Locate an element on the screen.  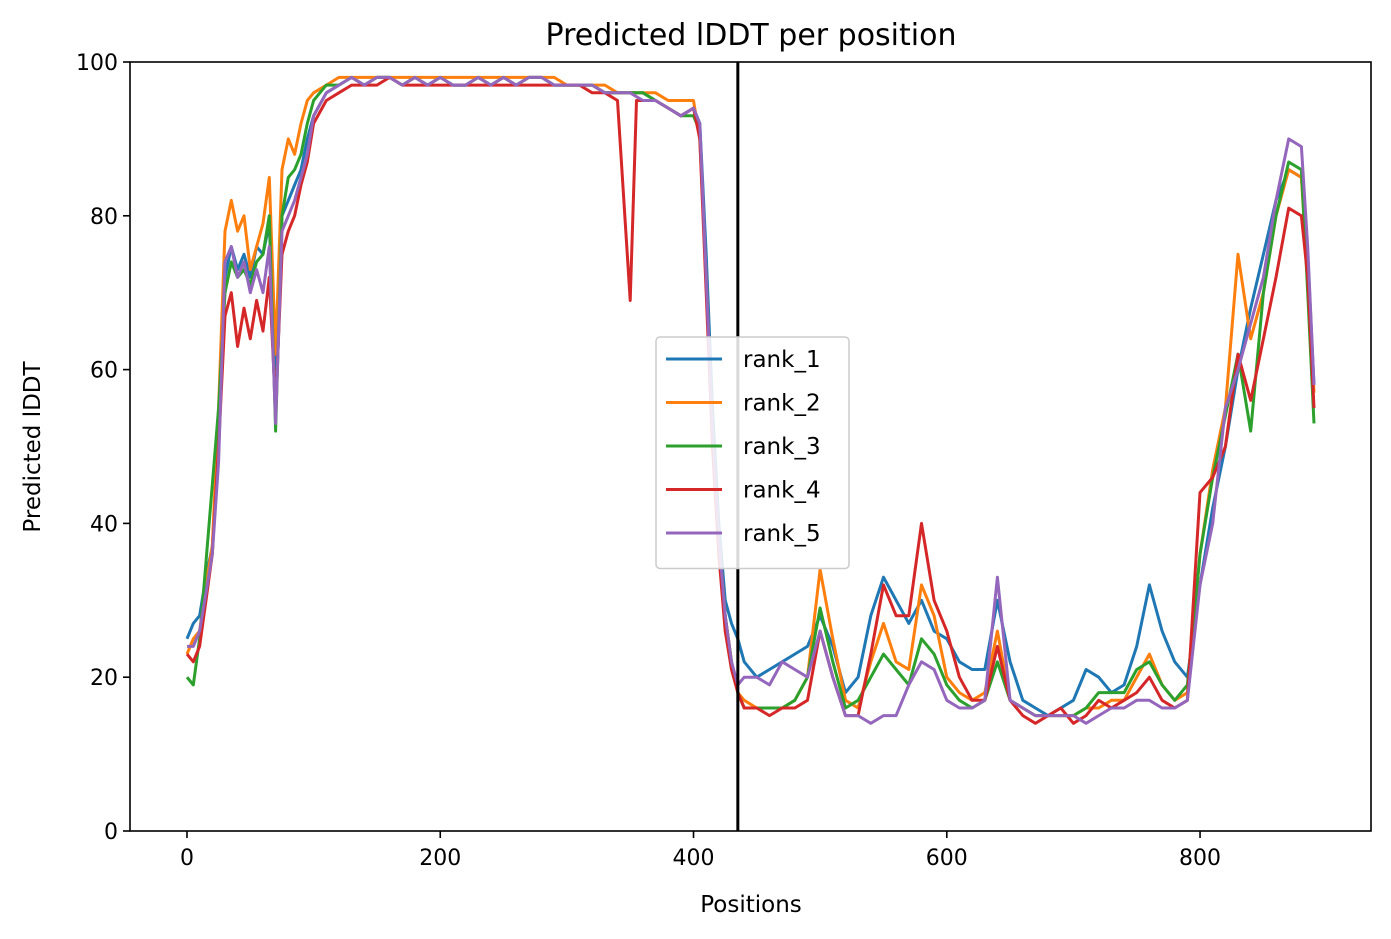
chart-title: Predicted lDDT per position is located at coordinates (751, 35).